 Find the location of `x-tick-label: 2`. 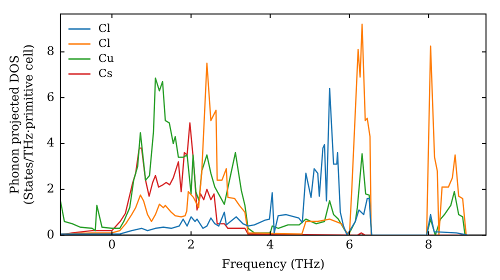

x-tick-label: 2 is located at coordinates (191, 245).